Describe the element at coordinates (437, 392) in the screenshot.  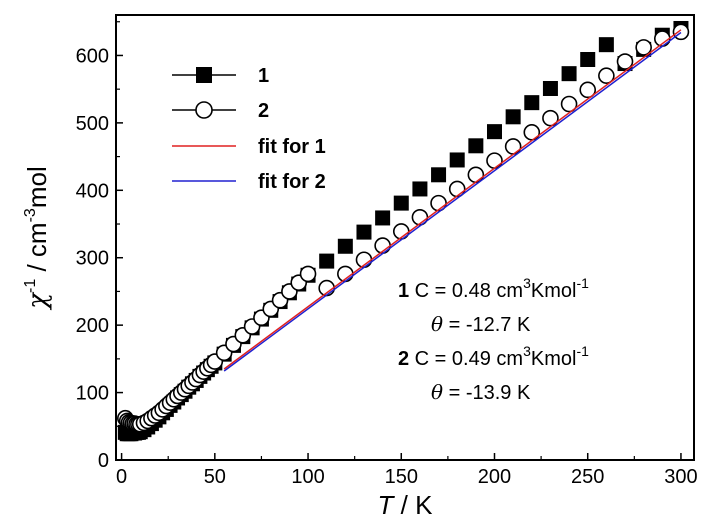
I see `annotation-4-theta: θ` at that location.